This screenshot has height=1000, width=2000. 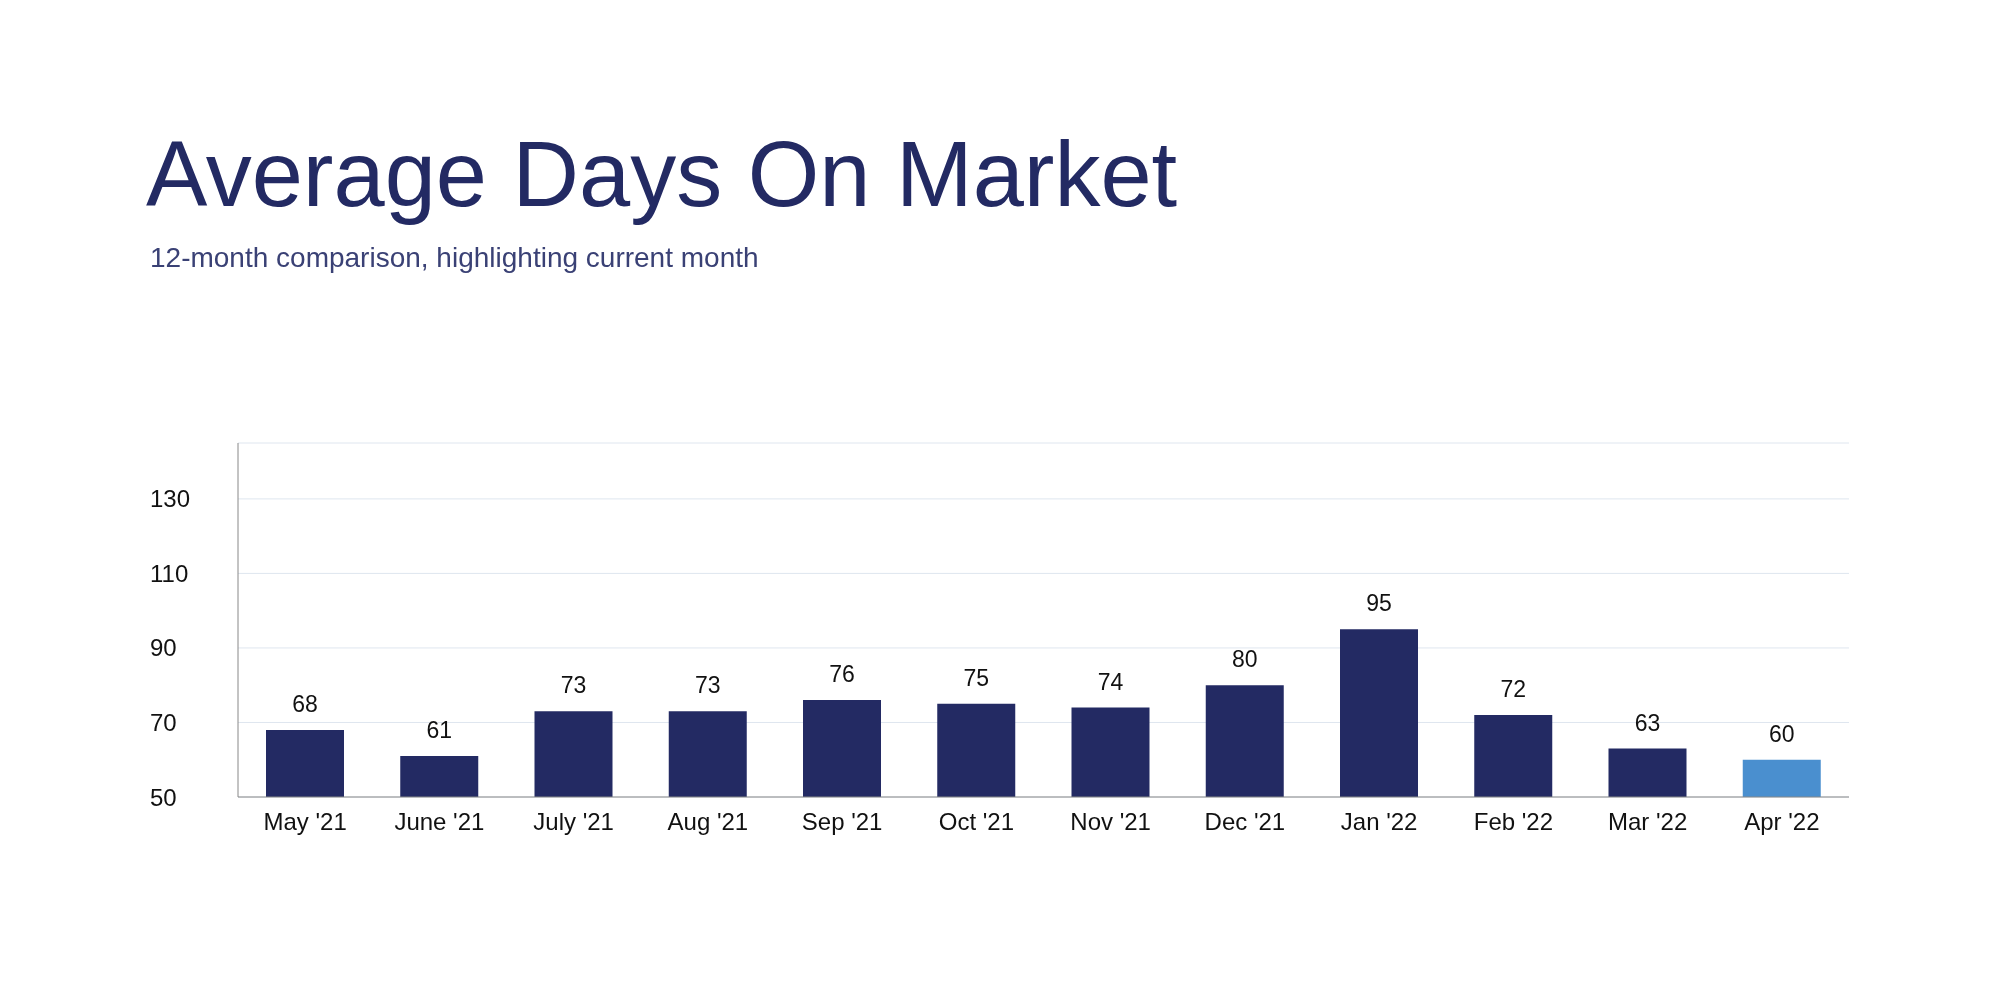 What do you see at coordinates (439, 822) in the screenshot?
I see `x-tick-label: June '21` at bounding box center [439, 822].